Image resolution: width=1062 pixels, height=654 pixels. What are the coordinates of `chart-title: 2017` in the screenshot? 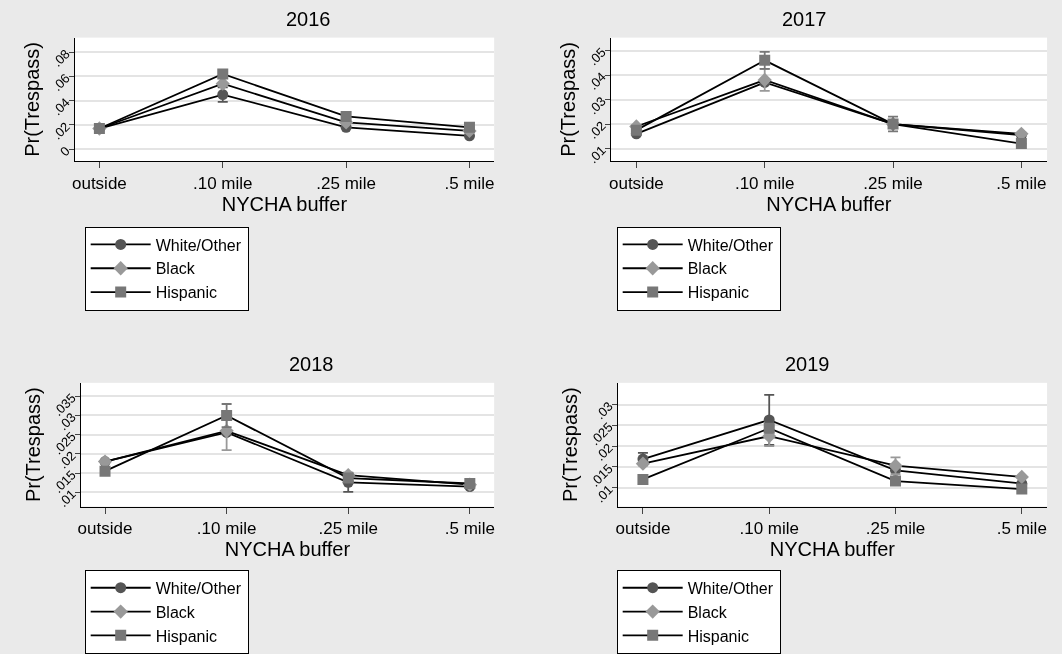 It's located at (804, 19).